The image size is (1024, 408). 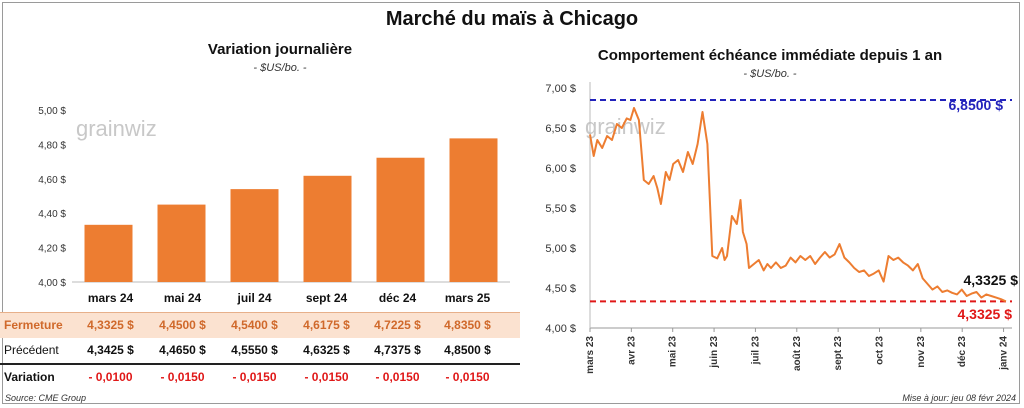 What do you see at coordinates (560, 209) in the screenshot?
I see `y-tick-label: 5,50 $` at bounding box center [560, 209].